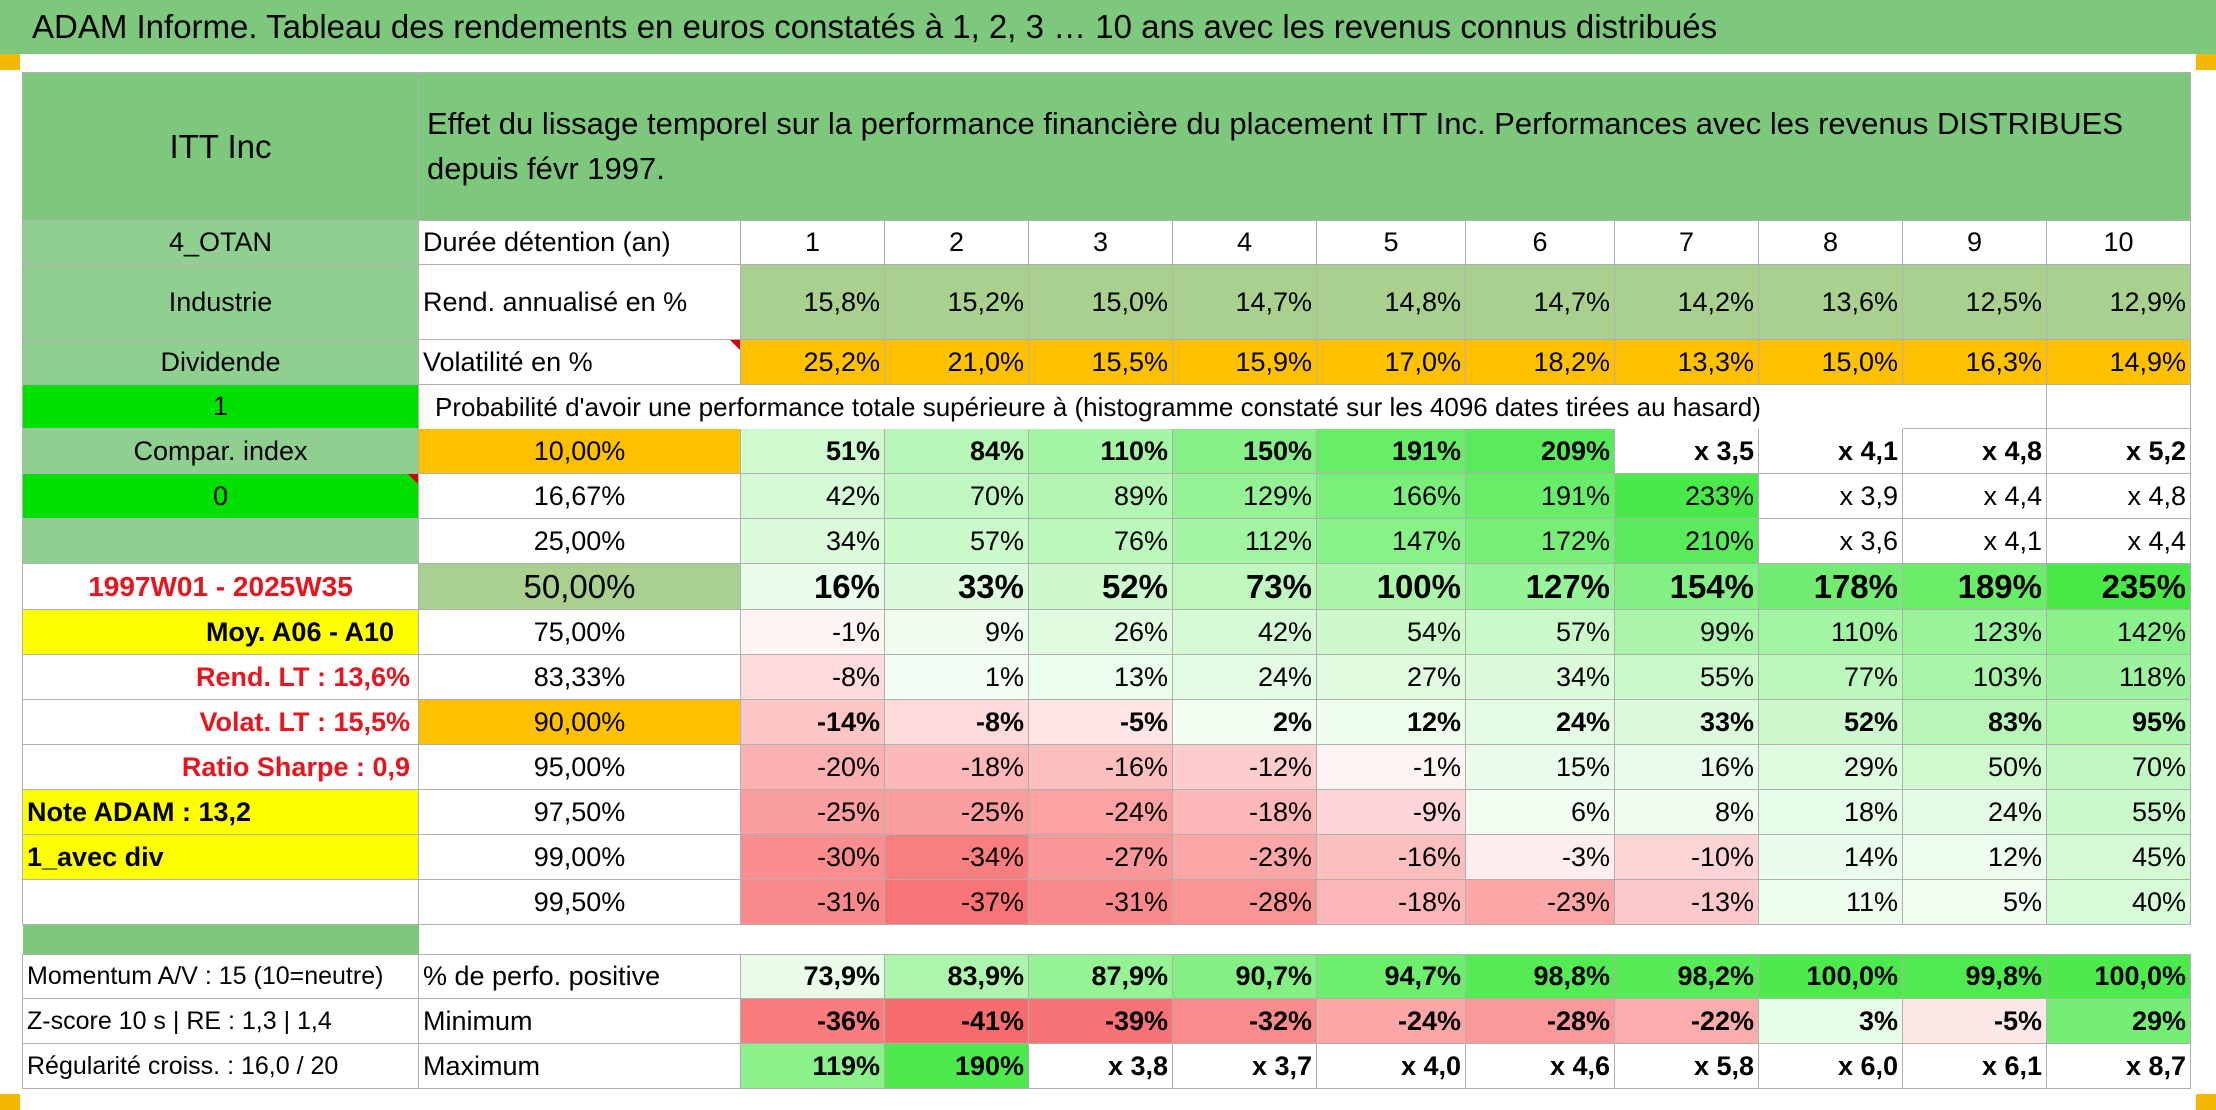 Image resolution: width=2216 pixels, height=1110 pixels. Describe the element at coordinates (1686, 451) in the screenshot. I see `prob-cell: x 3,5` at that location.